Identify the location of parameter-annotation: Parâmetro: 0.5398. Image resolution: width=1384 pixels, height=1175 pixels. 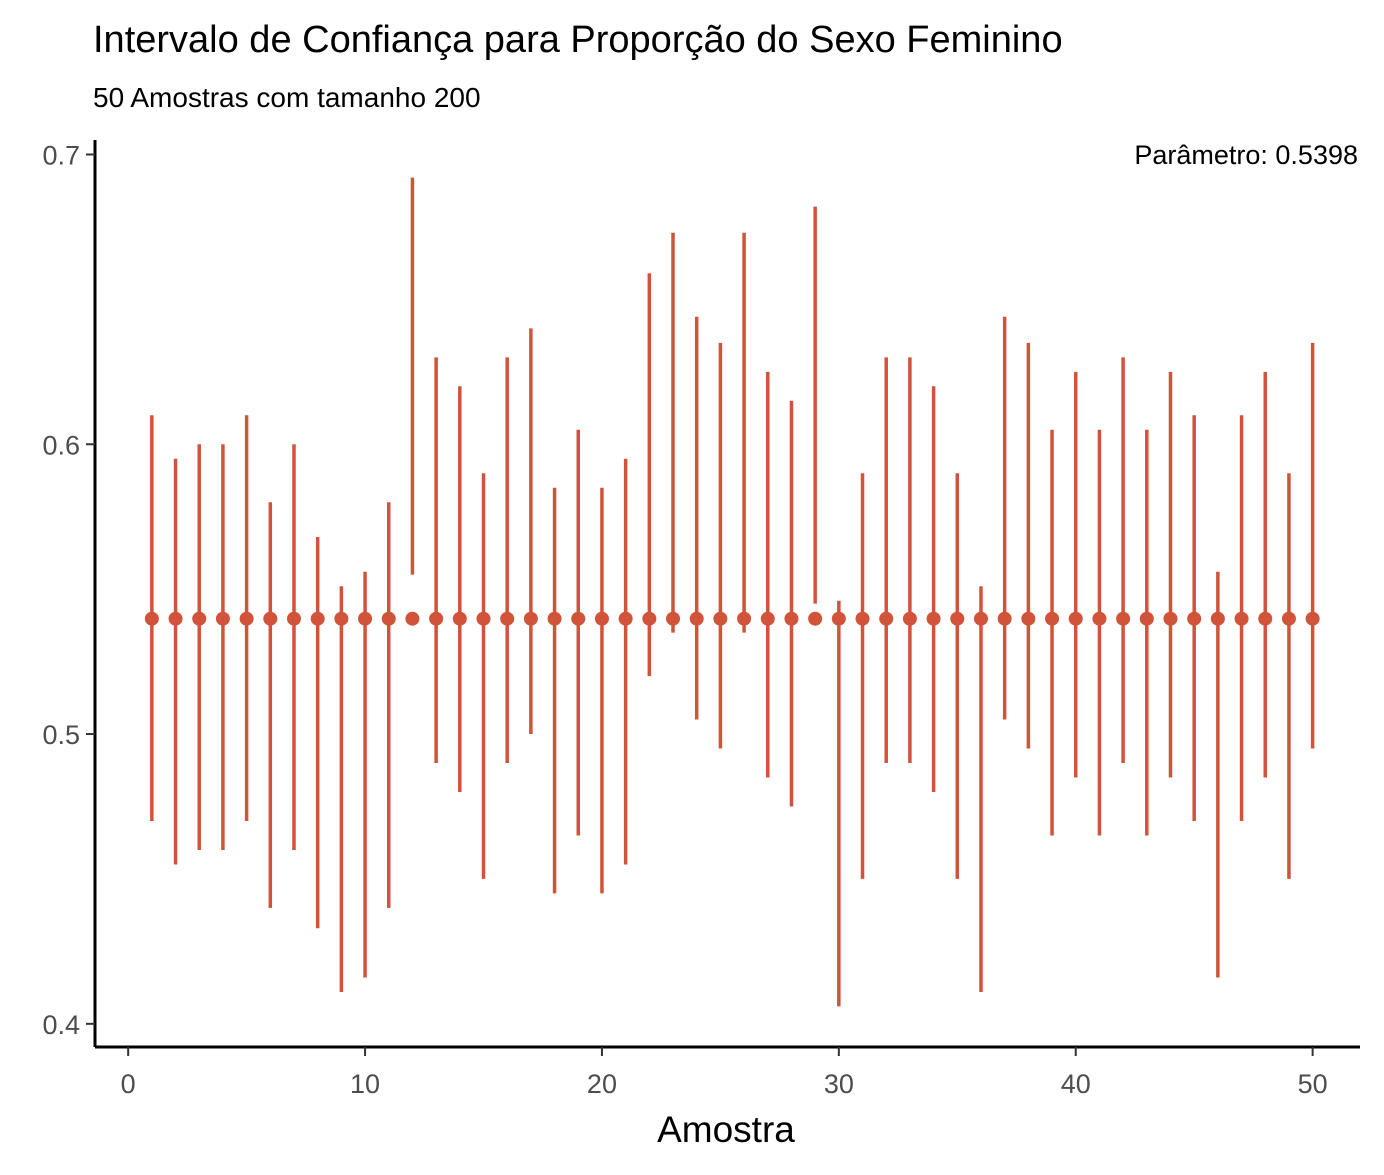
(1246, 155).